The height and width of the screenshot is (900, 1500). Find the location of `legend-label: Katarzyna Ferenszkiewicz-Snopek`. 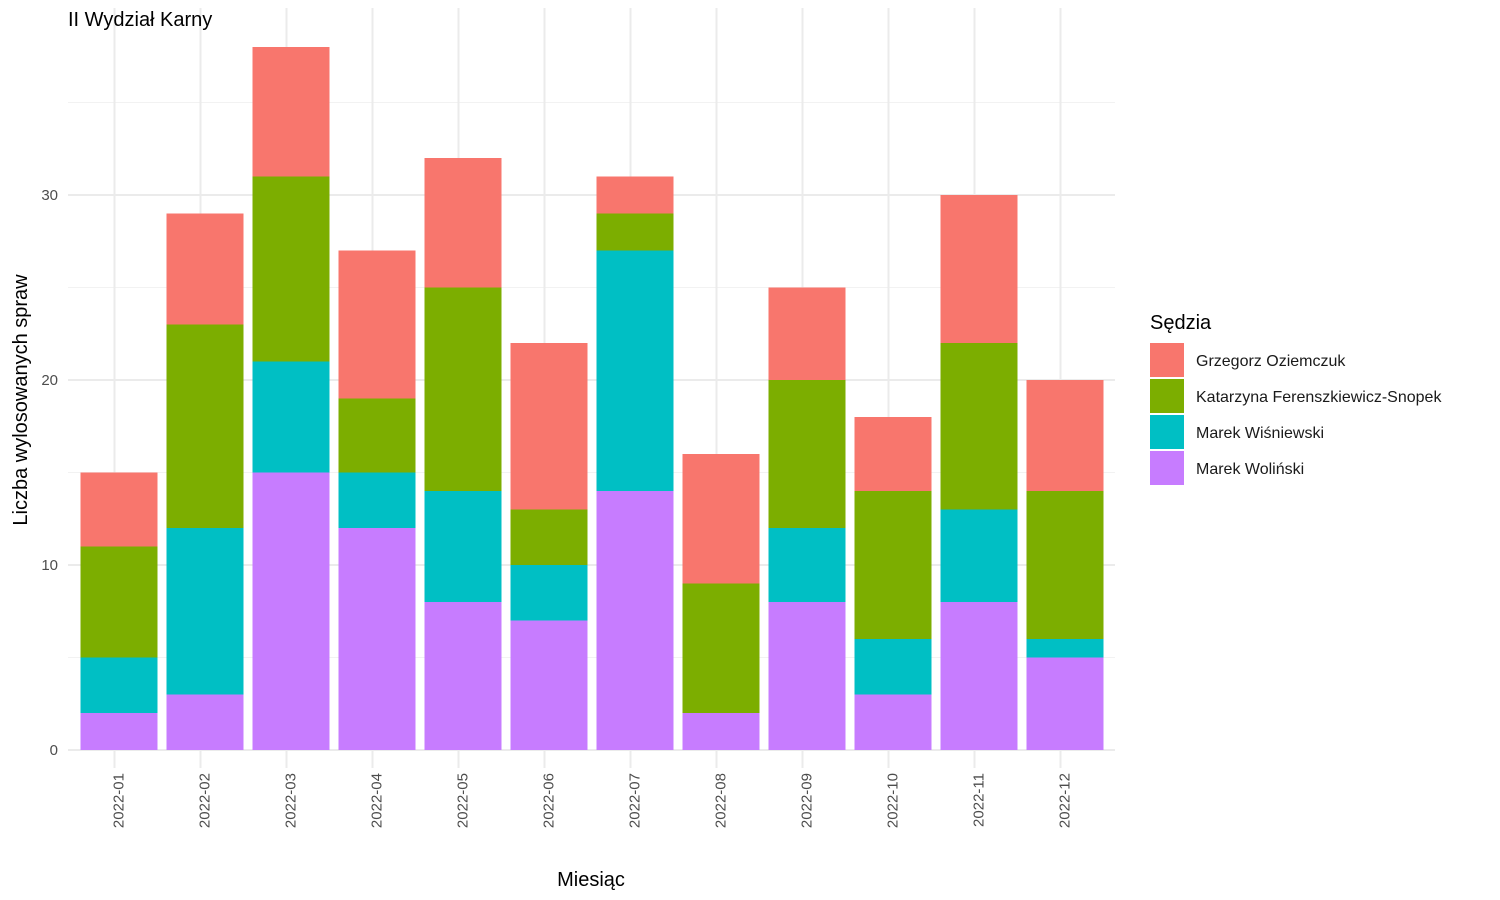

legend-label: Katarzyna Ferenszkiewicz-Snopek is located at coordinates (1319, 397).